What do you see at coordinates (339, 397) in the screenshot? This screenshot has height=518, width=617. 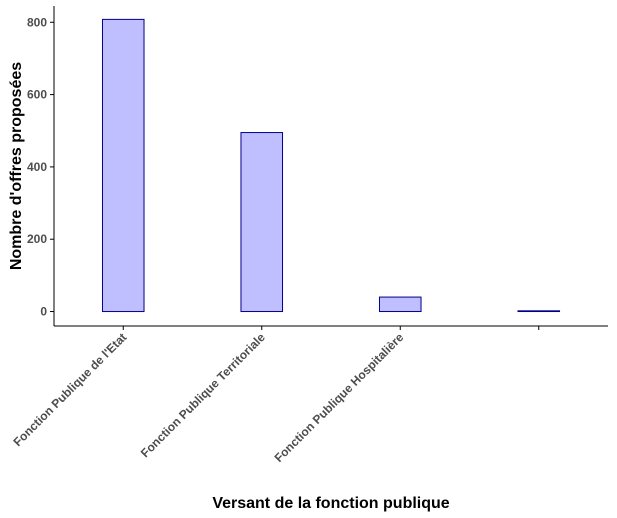 I see `x-tick-label: Fonction Publique Hospitalière` at bounding box center [339, 397].